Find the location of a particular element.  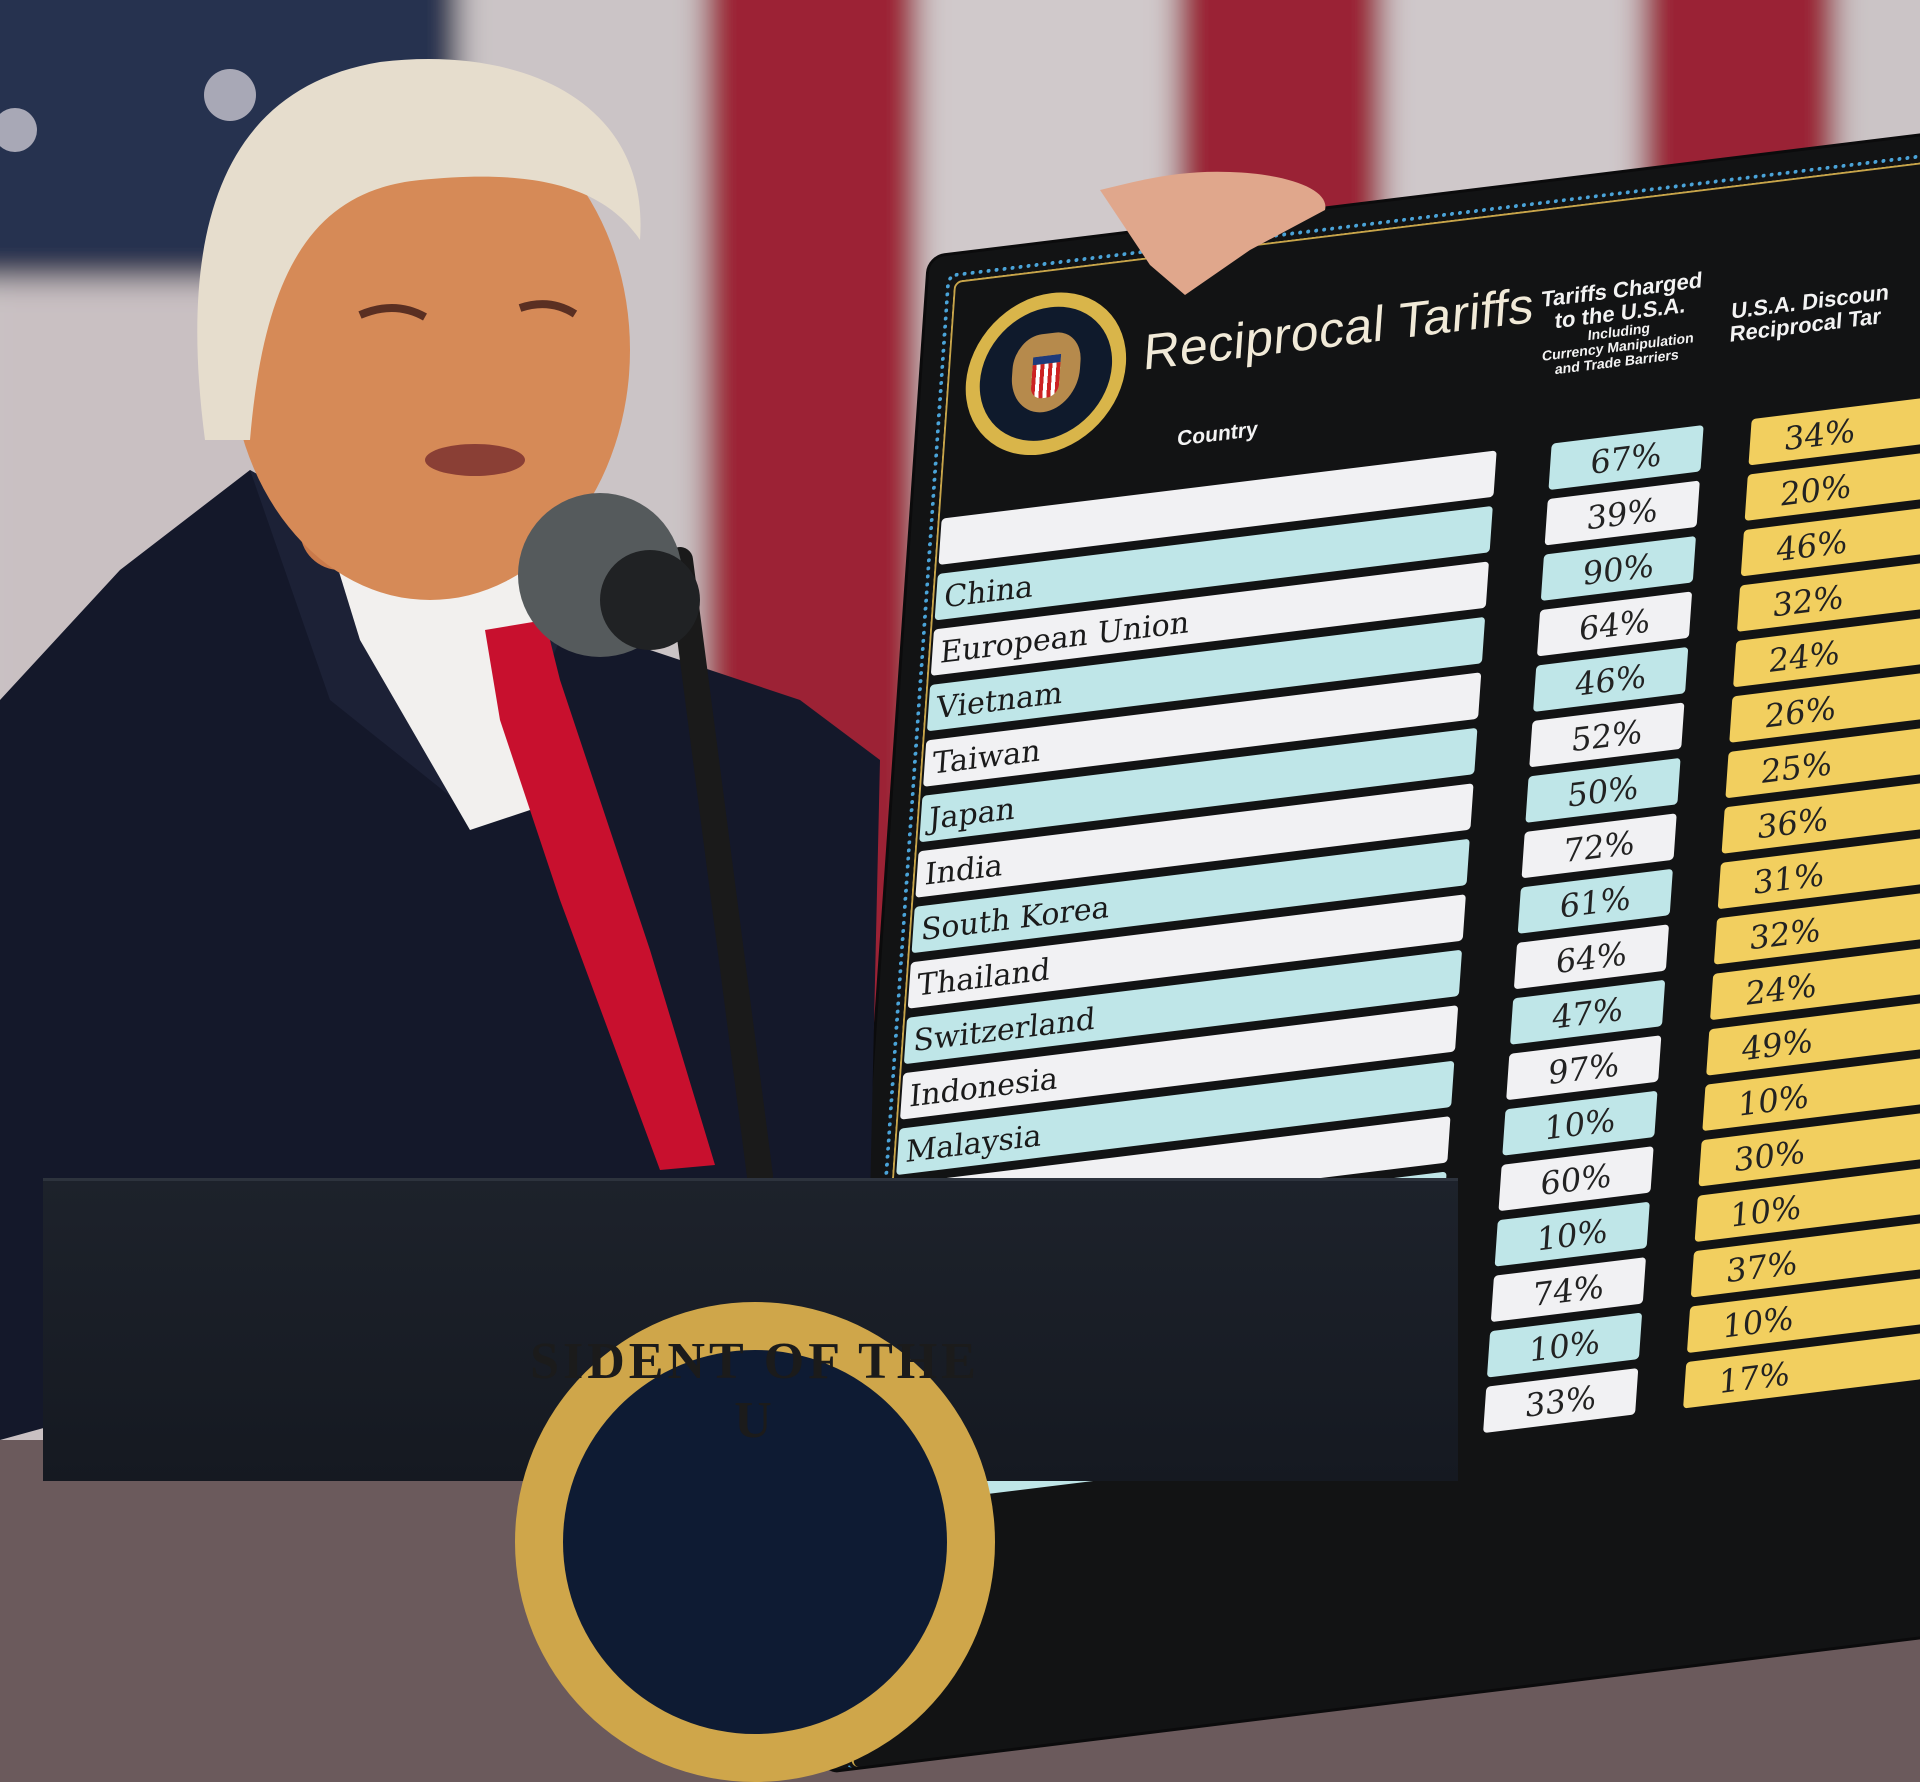

podium-seal-text: SIDENT OF THE U is located at coordinates (755, 1391).